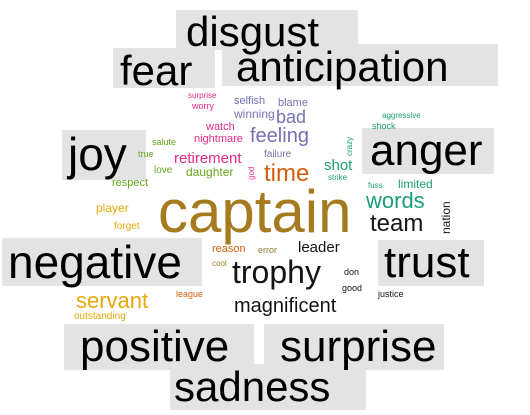 The image size is (530, 415). What do you see at coordinates (401, 115) in the screenshot?
I see `word-aggressive: aggressive` at bounding box center [401, 115].